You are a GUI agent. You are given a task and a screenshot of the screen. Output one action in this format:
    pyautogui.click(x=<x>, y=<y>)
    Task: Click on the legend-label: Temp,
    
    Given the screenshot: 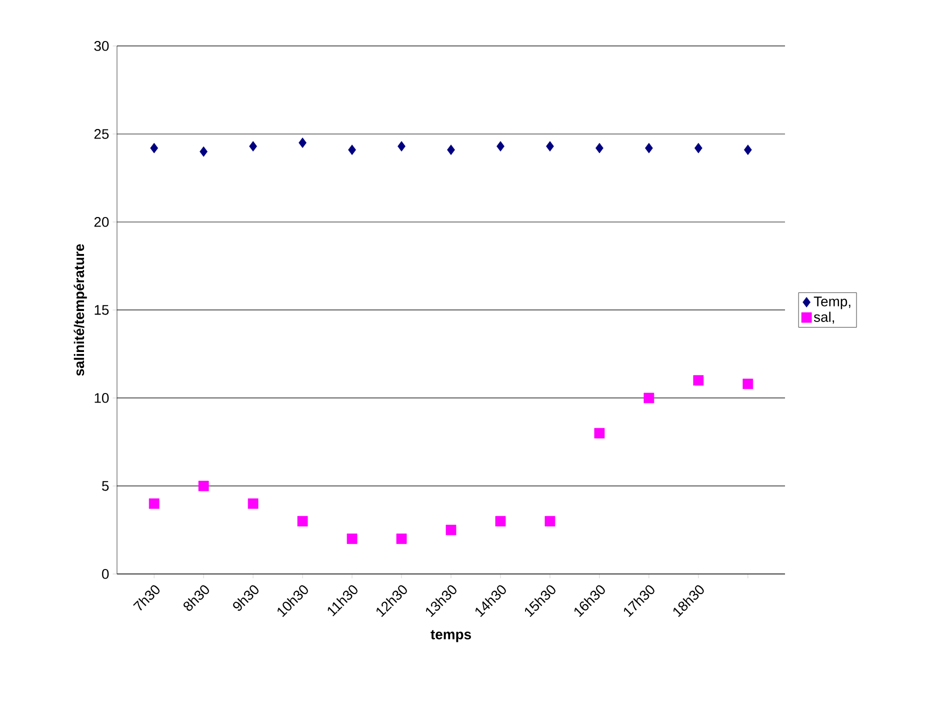 What is the action you would take?
    pyautogui.click(x=832, y=303)
    